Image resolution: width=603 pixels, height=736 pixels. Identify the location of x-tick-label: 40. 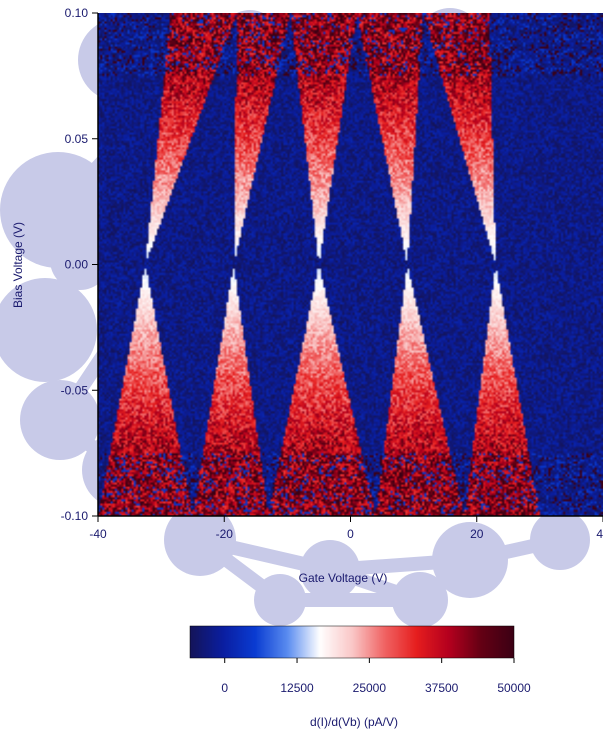
(599, 534).